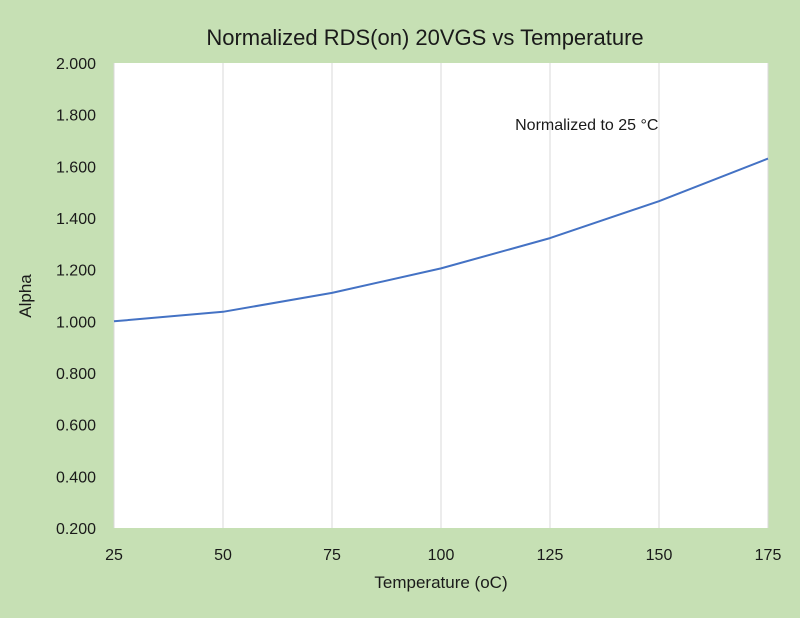 The height and width of the screenshot is (618, 800). Describe the element at coordinates (76, 374) in the screenshot. I see `y-tick-label: 0.800` at that location.